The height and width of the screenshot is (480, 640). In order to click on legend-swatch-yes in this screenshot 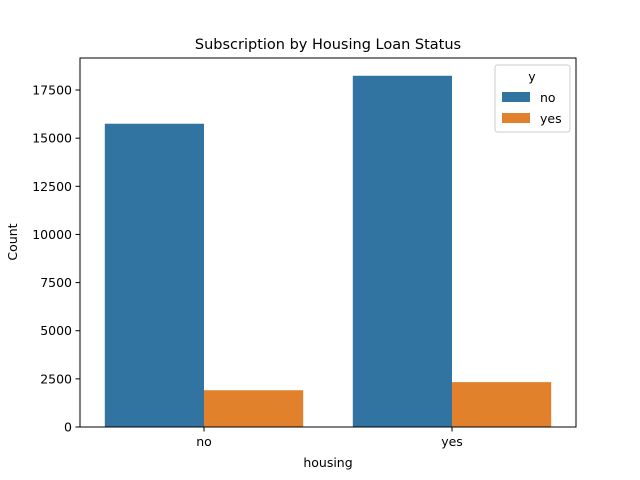, I will do `click(516, 118)`.